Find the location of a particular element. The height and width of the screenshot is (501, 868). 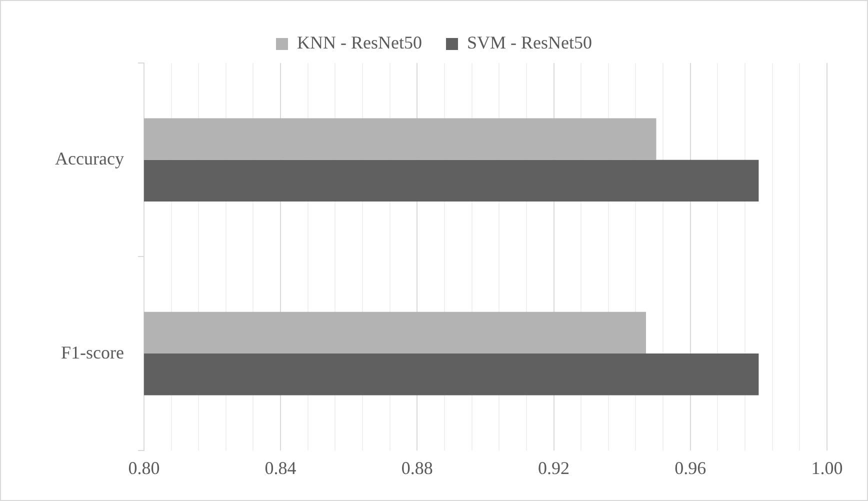

legend-label: KNN - ResNet50 is located at coordinates (359, 42).